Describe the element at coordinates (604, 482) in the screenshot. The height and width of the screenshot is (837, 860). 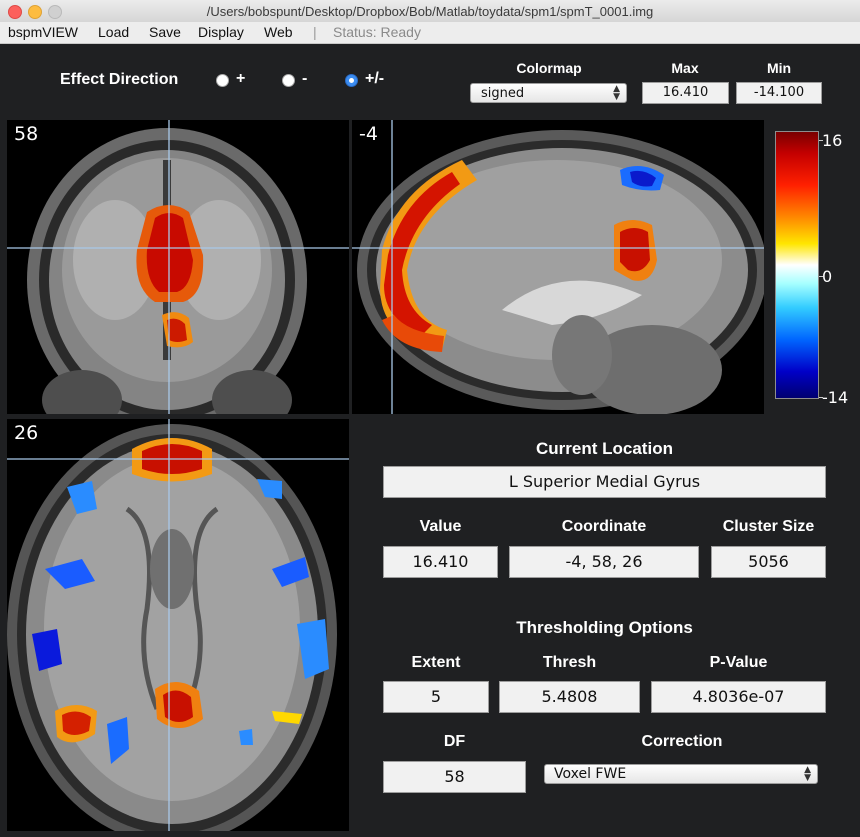
I see `region-field: L Superior Medial Gyrus` at that location.